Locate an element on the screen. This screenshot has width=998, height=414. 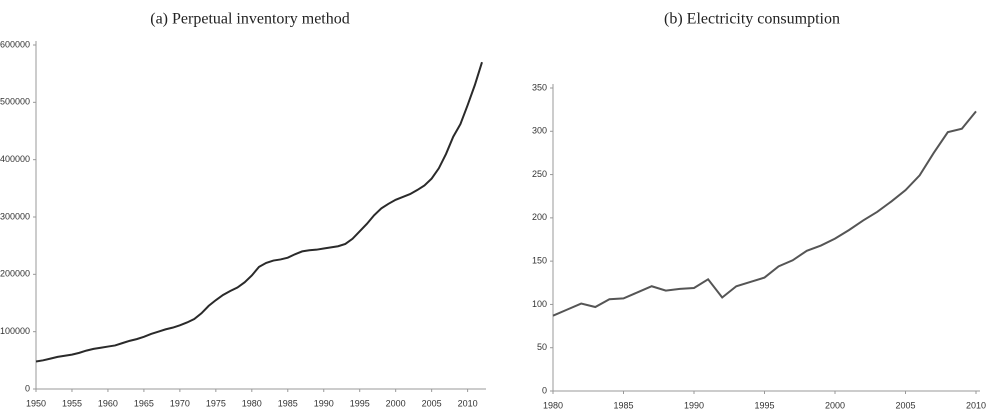
x-tick-label: 1975 is located at coordinates (216, 403).